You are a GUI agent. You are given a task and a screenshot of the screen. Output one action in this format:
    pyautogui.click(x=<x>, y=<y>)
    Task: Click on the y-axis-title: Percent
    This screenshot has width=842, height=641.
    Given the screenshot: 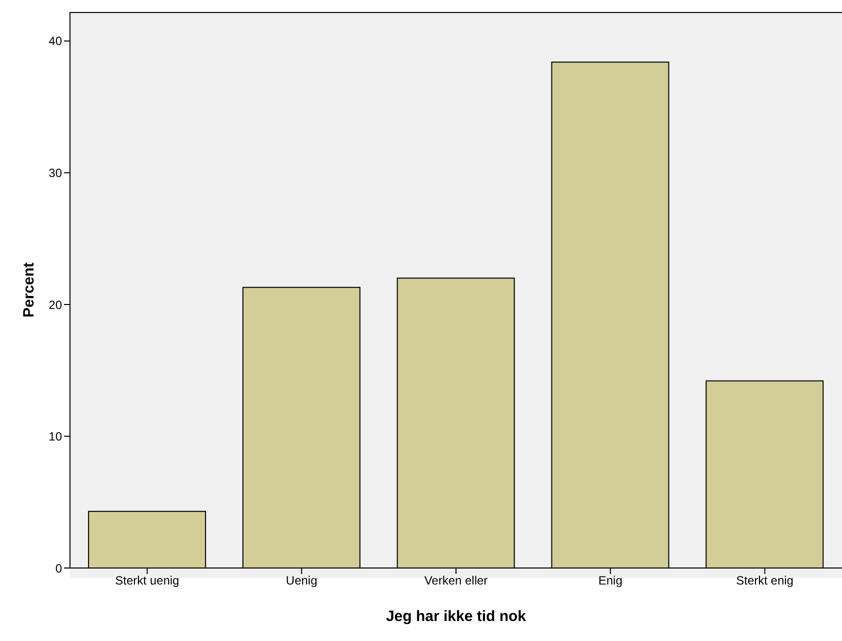 What is the action you would take?
    pyautogui.click(x=29, y=290)
    